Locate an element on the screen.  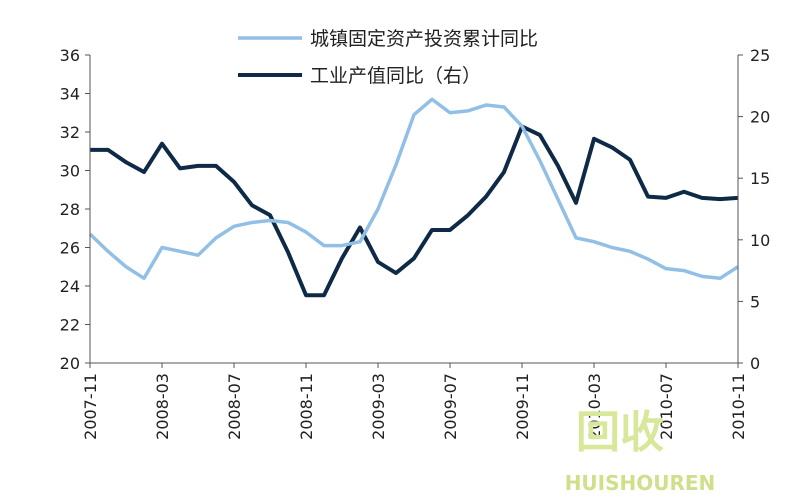
x-tick-label: 2008-03 is located at coordinates (162, 406).